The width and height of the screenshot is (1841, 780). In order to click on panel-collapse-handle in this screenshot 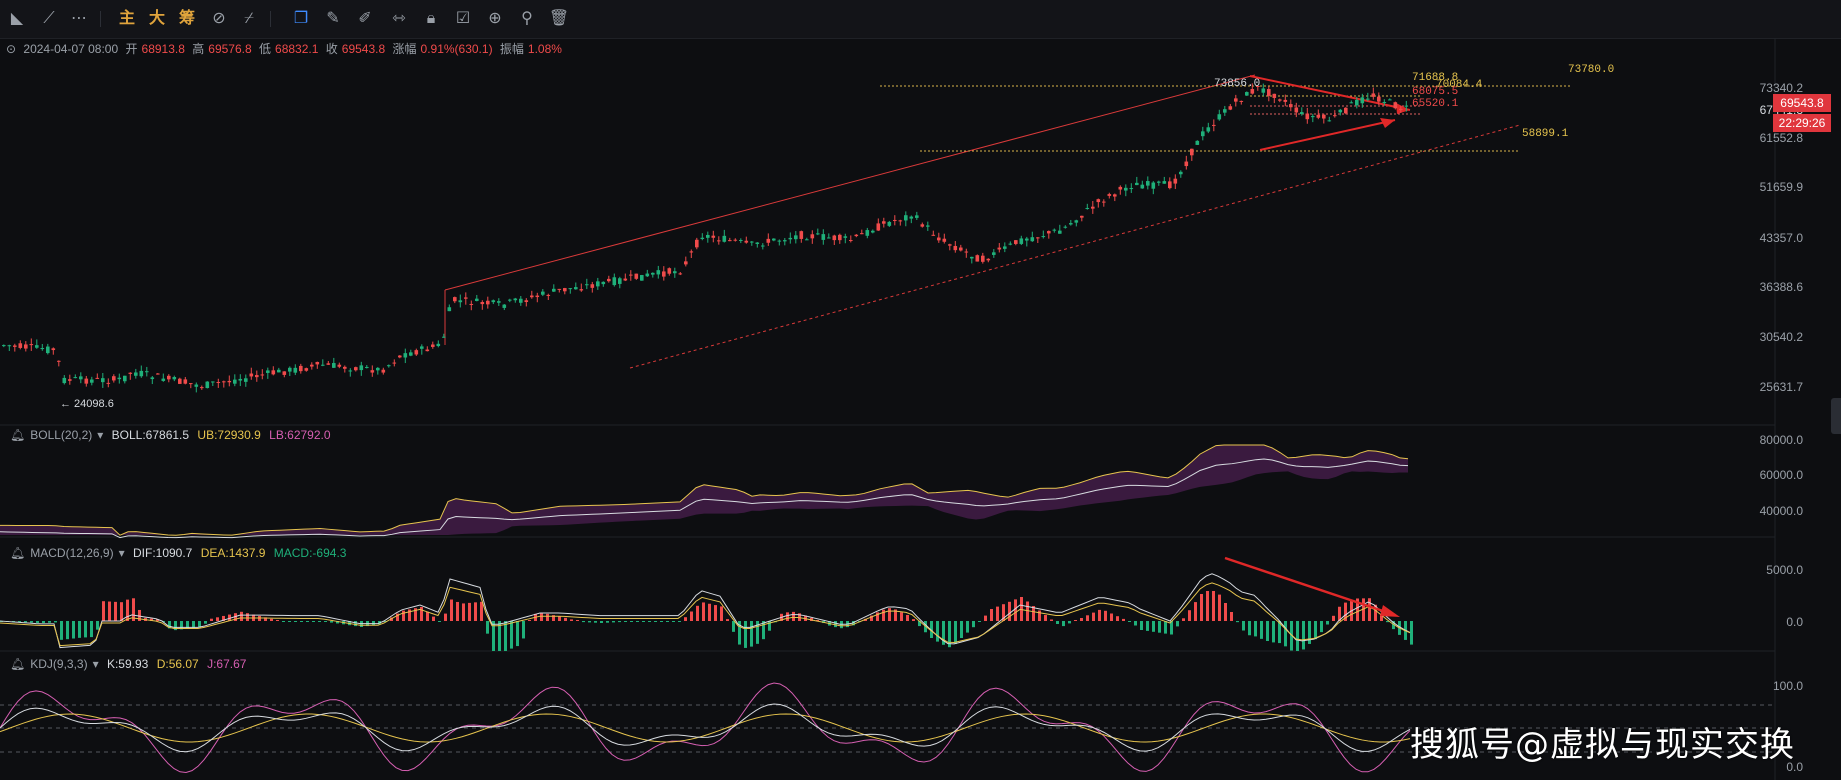, I will do `click(1836, 416)`.